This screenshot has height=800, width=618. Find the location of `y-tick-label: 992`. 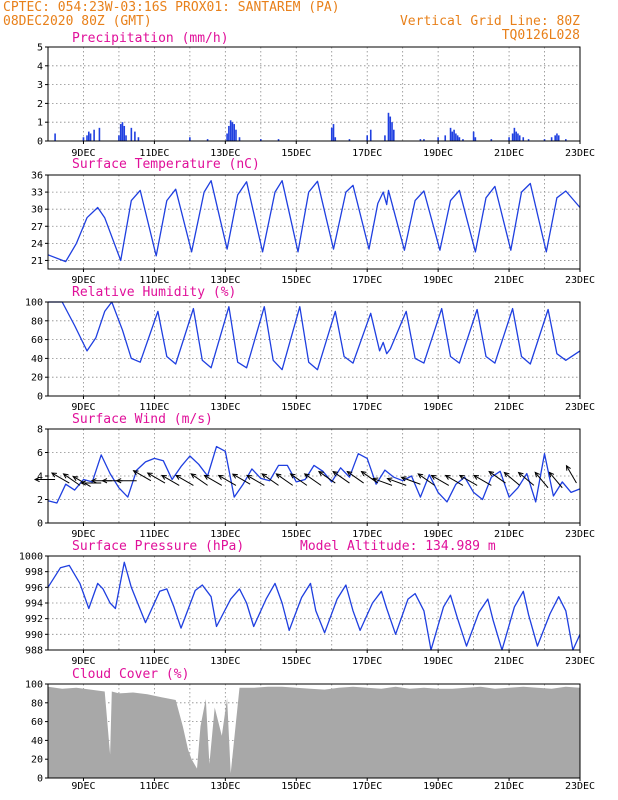

y-tick-label: 992 is located at coordinates (34, 619).